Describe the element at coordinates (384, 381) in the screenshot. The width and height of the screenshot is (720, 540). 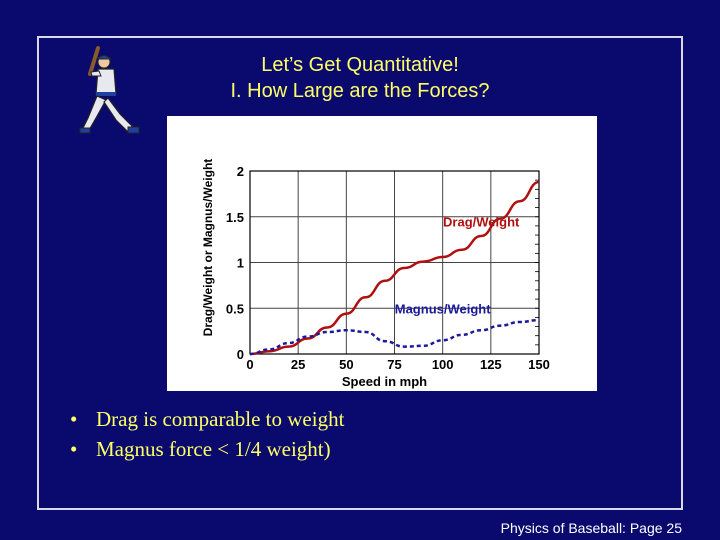
I see `x-axis-label: Speed in mph` at that location.